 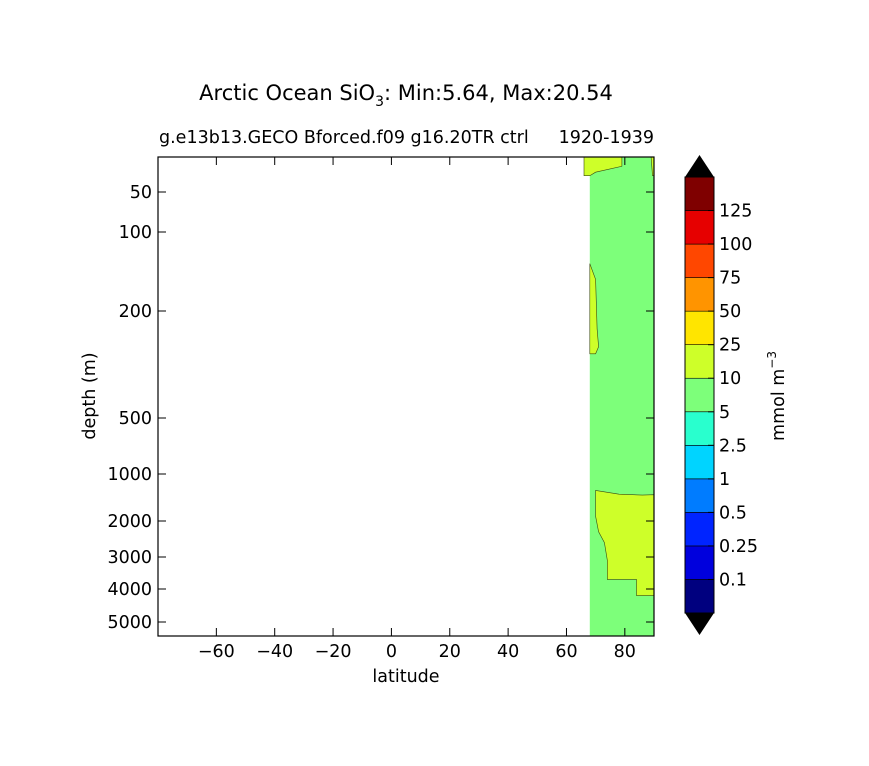 What do you see at coordinates (730, 346) in the screenshot?
I see `colorbar-tick-label: 25` at bounding box center [730, 346].